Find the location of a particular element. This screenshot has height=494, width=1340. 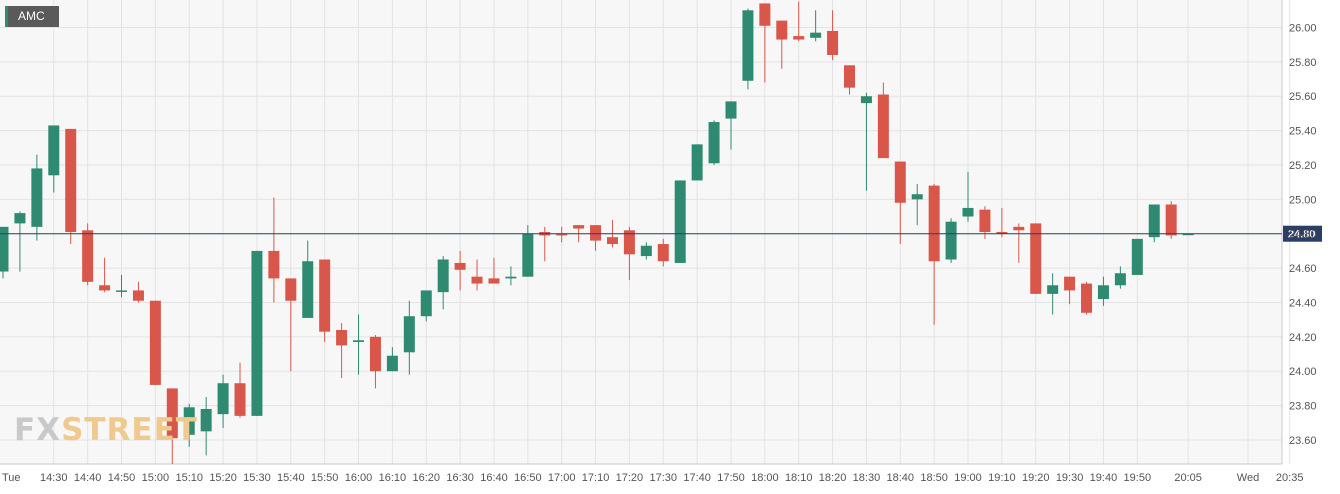

x-tick-label: 17:20 is located at coordinates (630, 478).